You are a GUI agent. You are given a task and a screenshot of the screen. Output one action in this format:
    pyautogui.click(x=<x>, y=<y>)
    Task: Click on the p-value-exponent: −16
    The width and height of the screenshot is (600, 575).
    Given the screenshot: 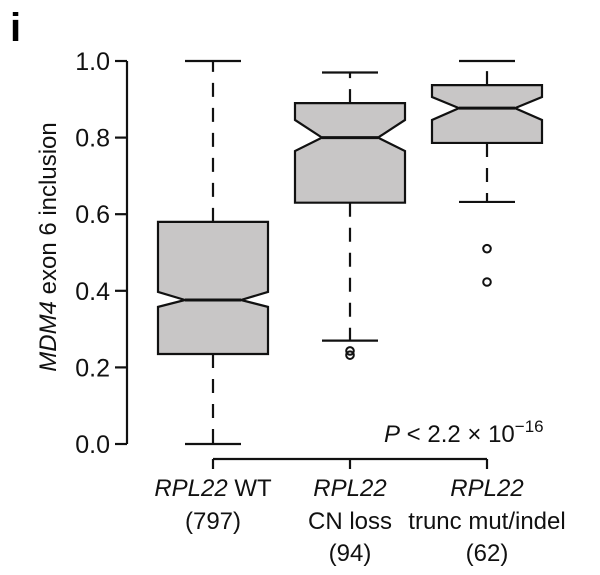 What is the action you would take?
    pyautogui.click(x=529, y=426)
    